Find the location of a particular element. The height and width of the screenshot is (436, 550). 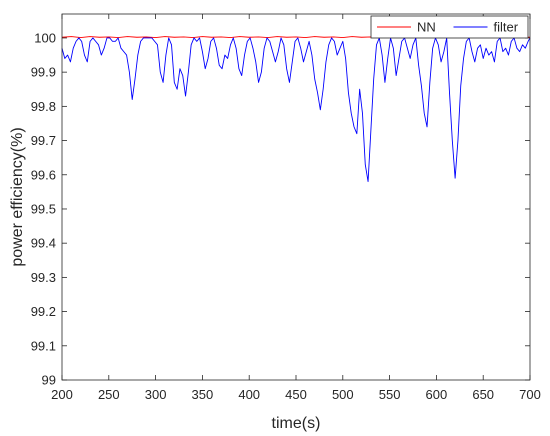

x-tick-label: 450 is located at coordinates (296, 394).